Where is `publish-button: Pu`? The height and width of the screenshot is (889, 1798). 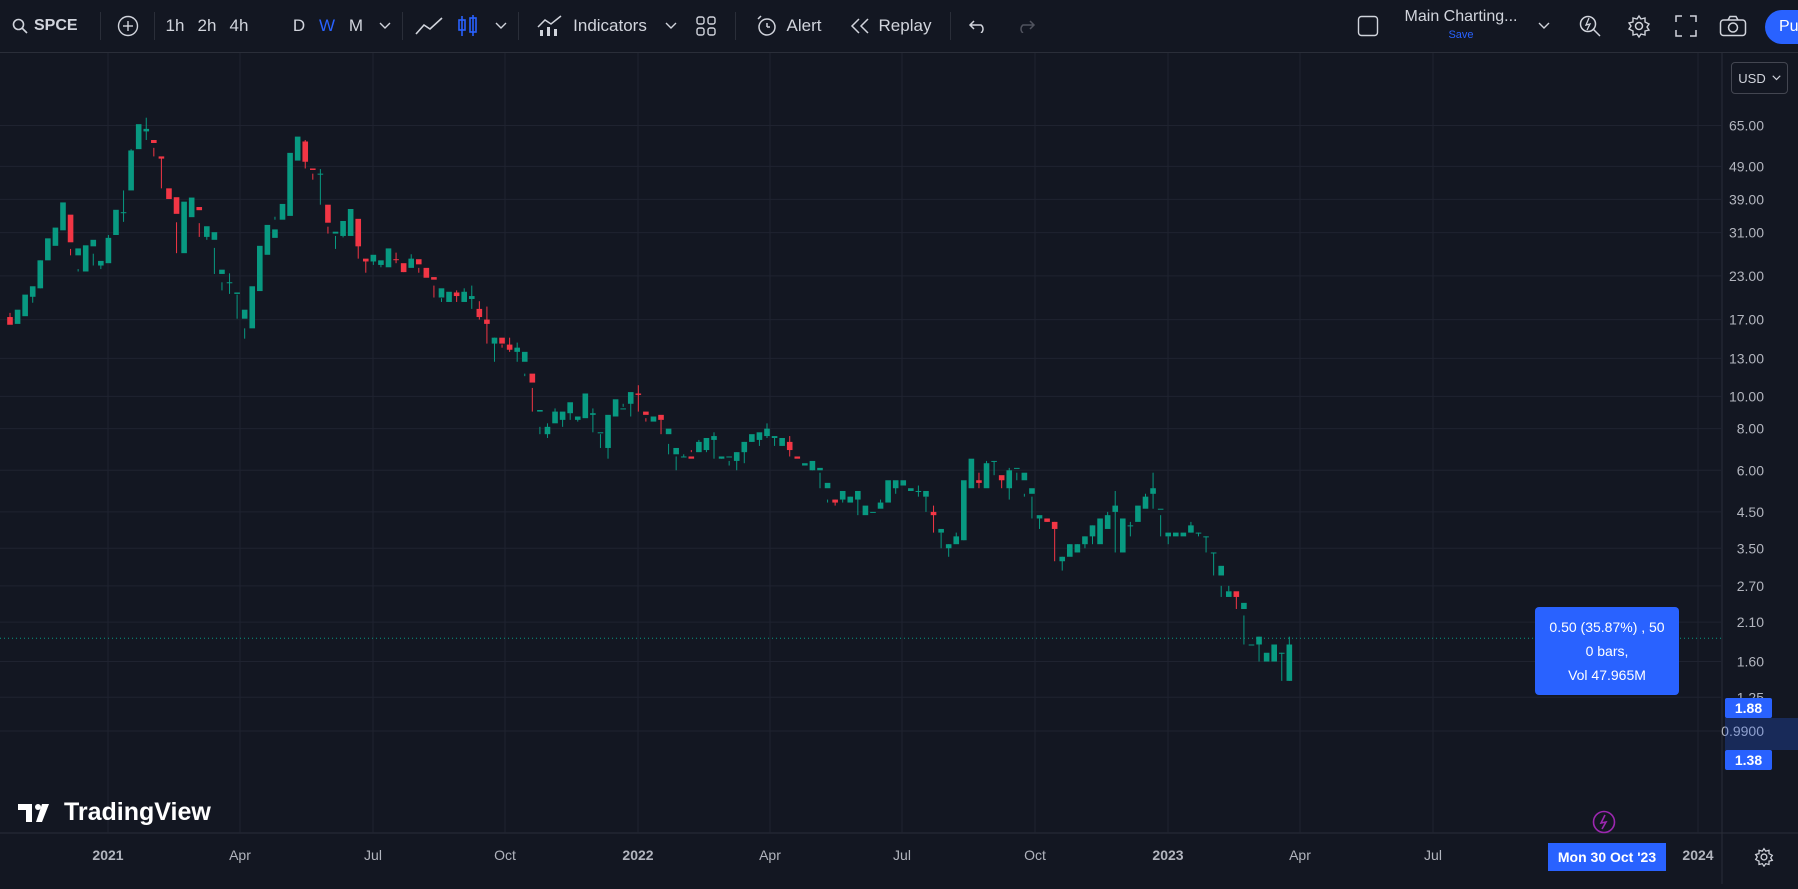 publish-button: Pu is located at coordinates (1781, 27).